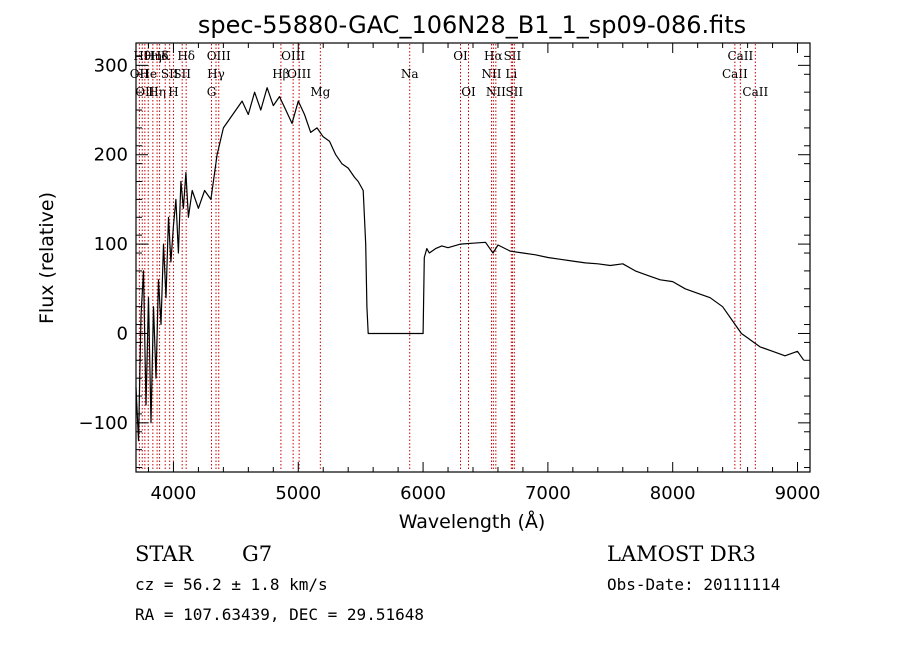  Describe the element at coordinates (174, 493) in the screenshot. I see `x-tick-label: 4000` at that location.